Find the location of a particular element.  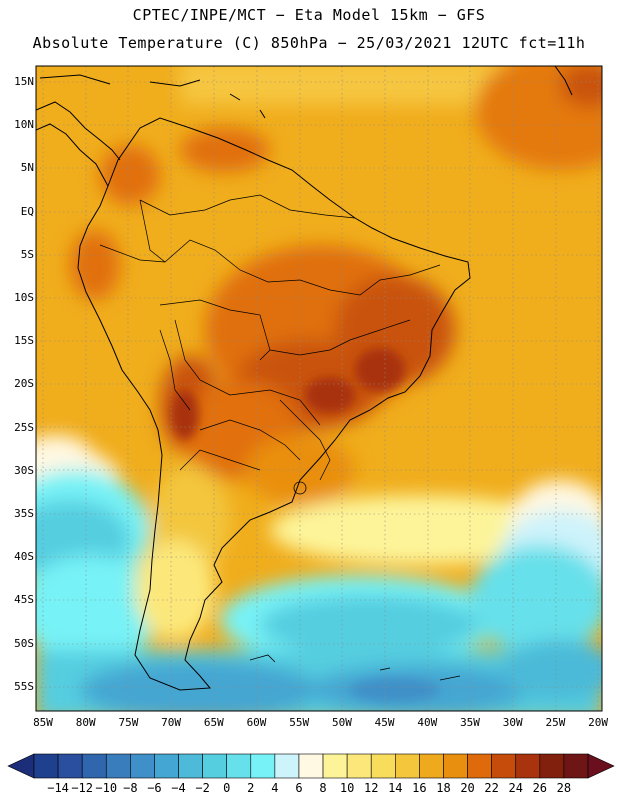

latitude-label: 20S is located at coordinates (24, 384).